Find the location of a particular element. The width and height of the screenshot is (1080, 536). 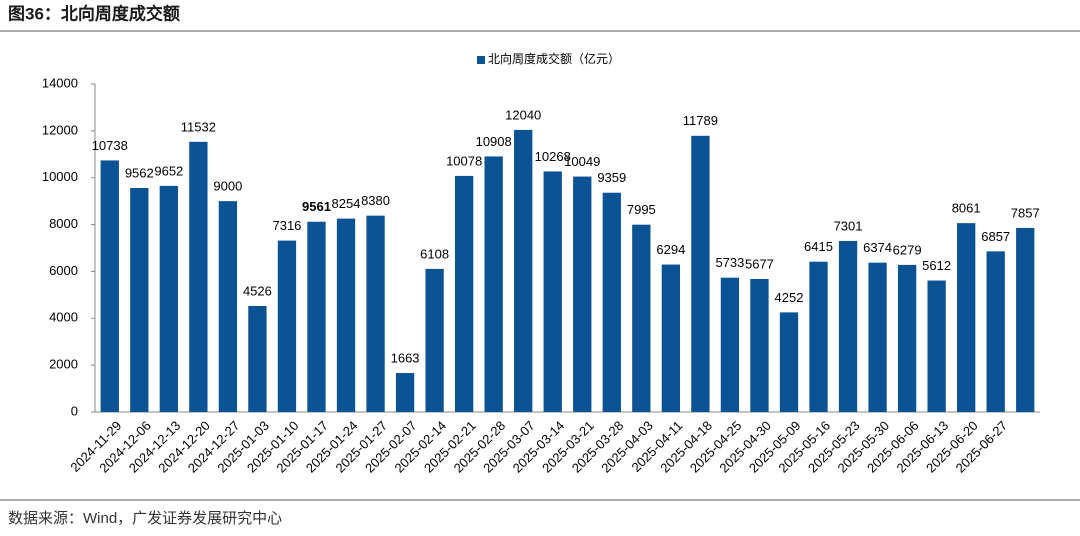

data-label: 9000 is located at coordinates (227, 186).